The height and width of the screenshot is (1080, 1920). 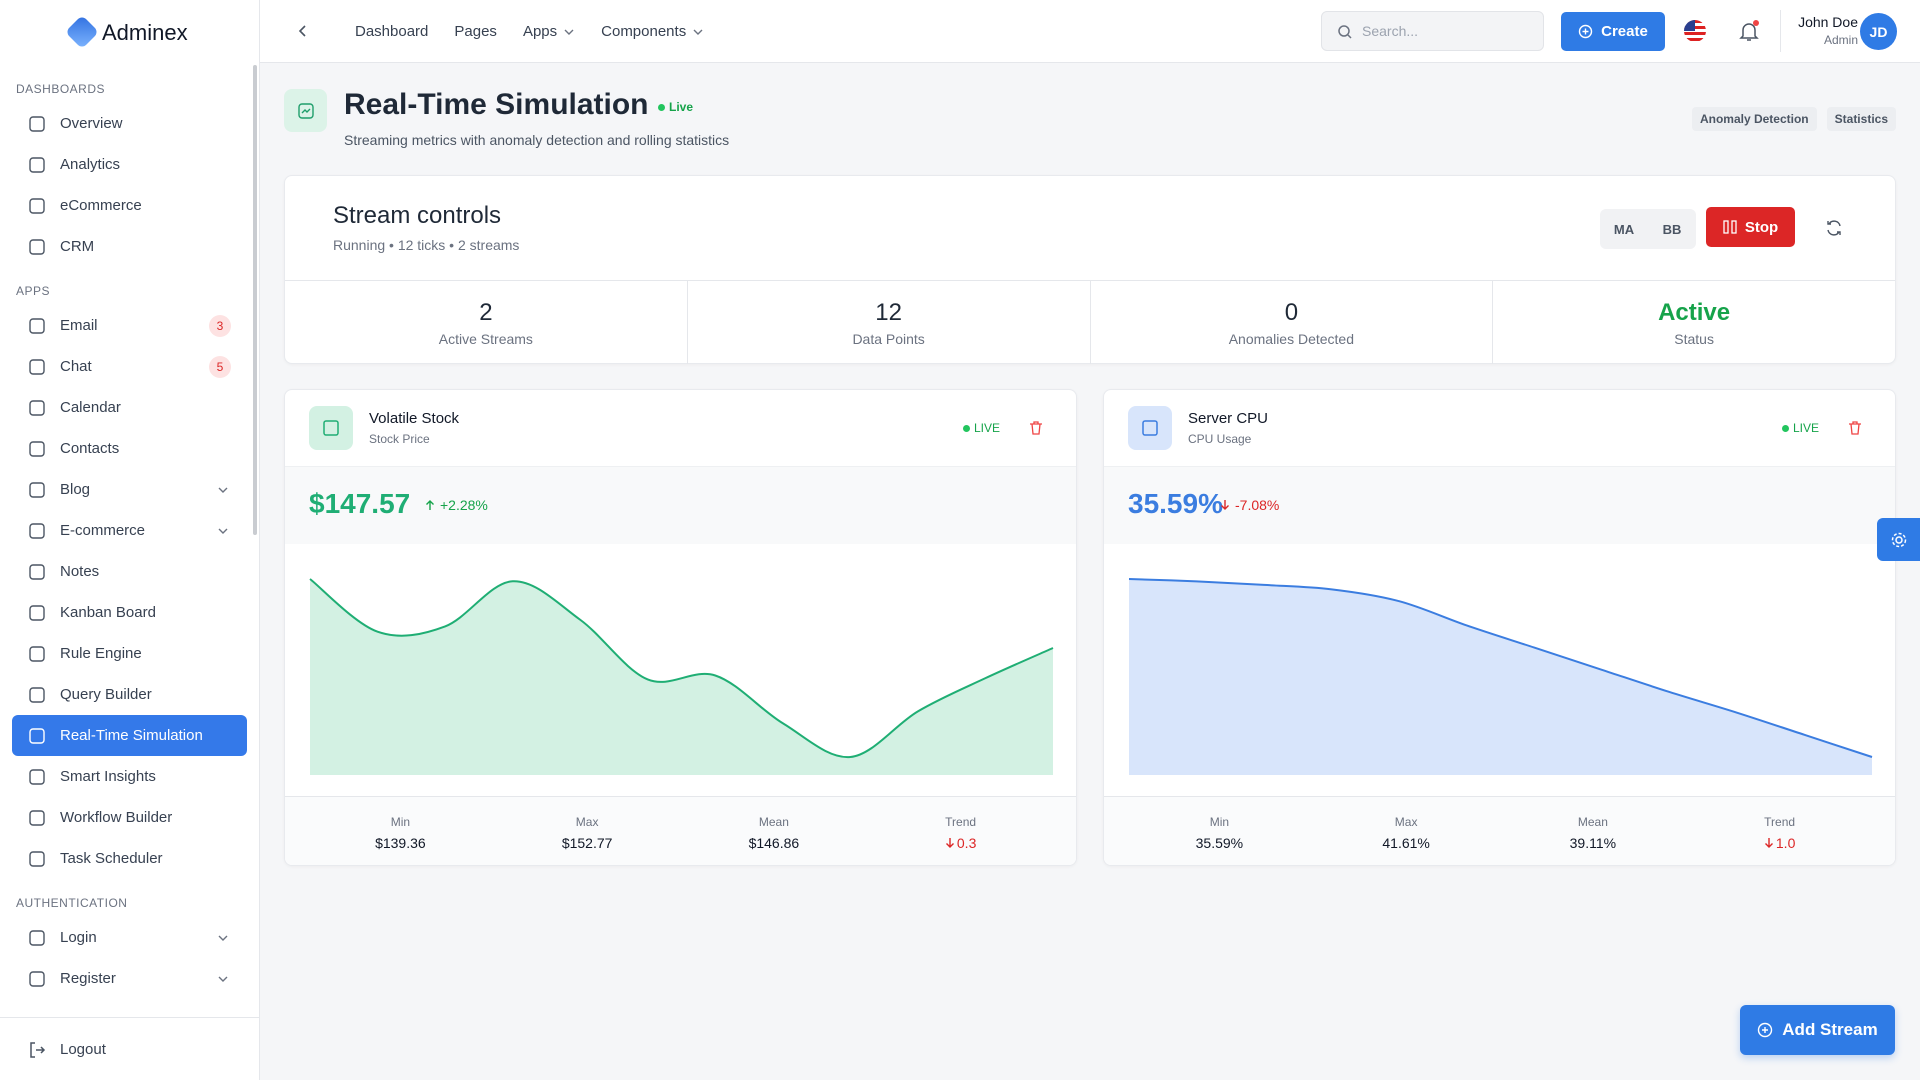 I want to click on toggle-button: BB, so click(x=1672, y=229).